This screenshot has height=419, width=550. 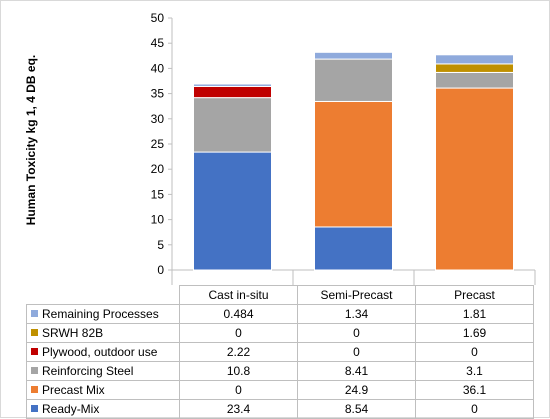 What do you see at coordinates (158, 18) in the screenshot?
I see `y-tick-label: 50` at bounding box center [158, 18].